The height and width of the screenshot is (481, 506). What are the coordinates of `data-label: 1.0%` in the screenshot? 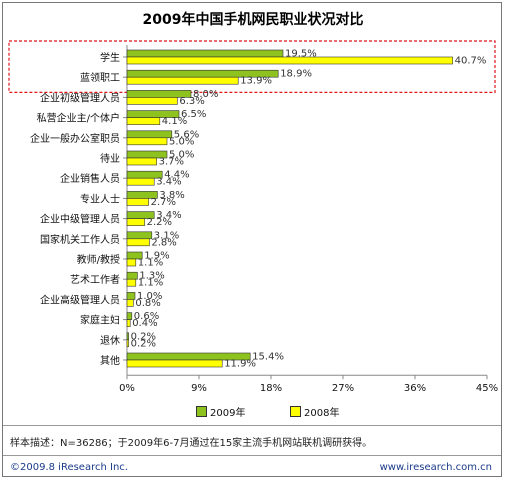 It's located at (149, 296).